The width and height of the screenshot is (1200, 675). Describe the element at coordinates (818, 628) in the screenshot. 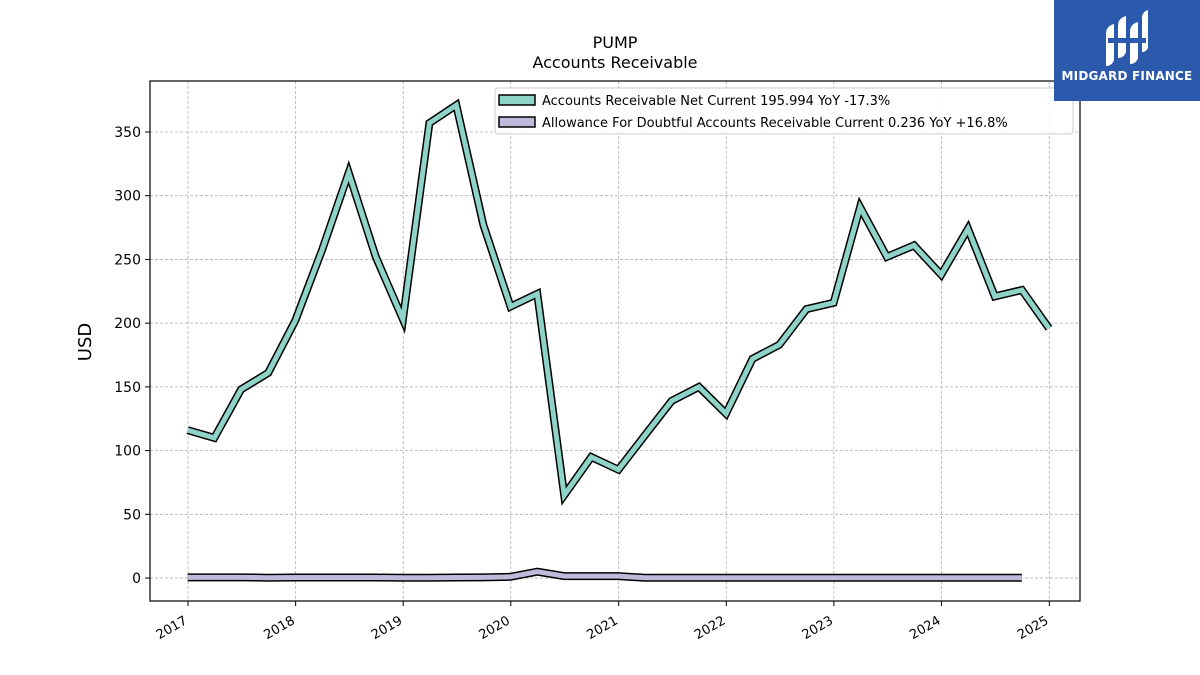

I see `x-tick-label: 2023` at that location.